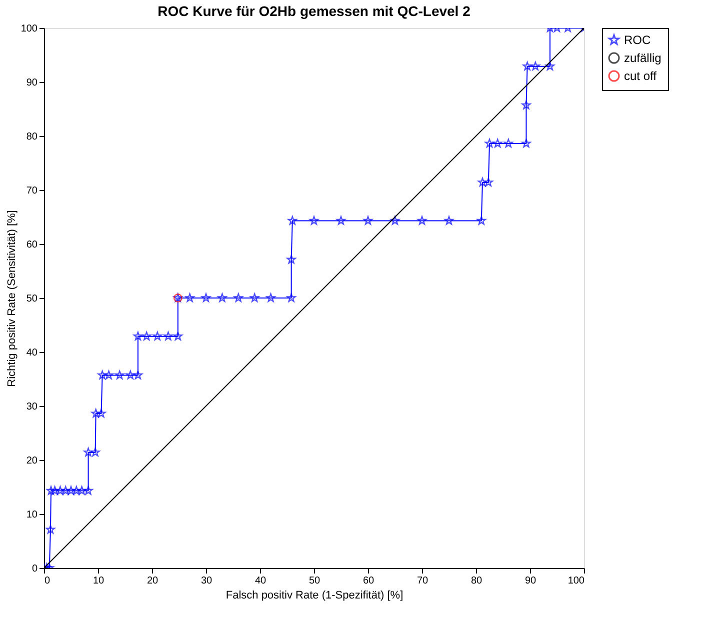 This screenshot has width=722, height=643. What do you see at coordinates (530, 581) in the screenshot?
I see `x-tick-label: 90` at bounding box center [530, 581].